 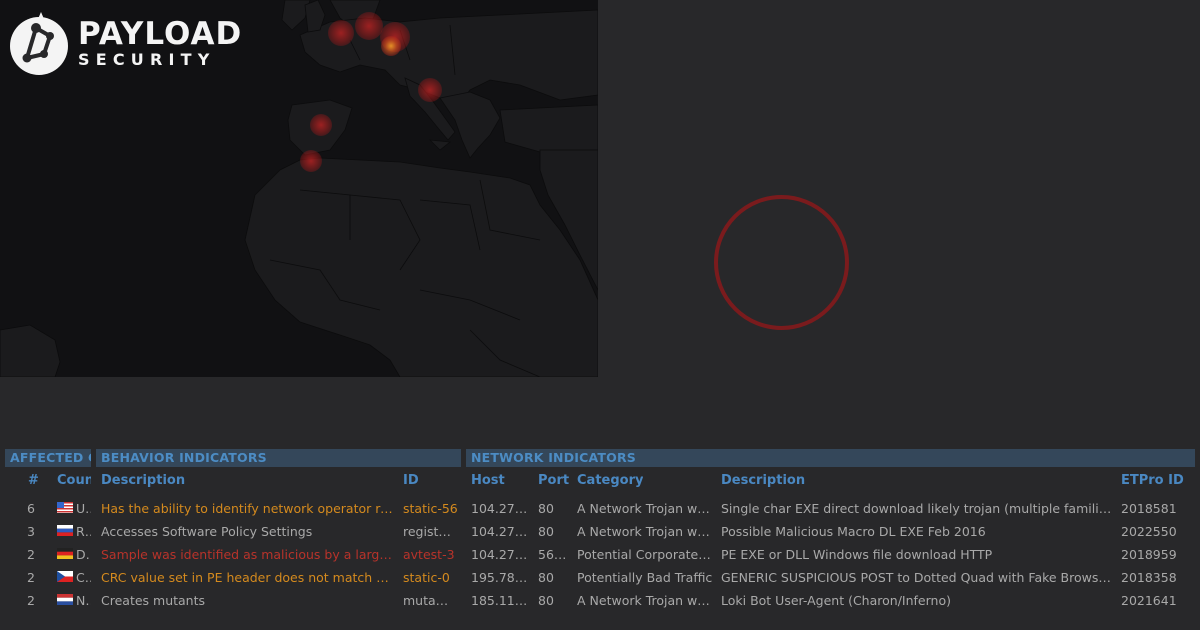 I want to click on network-host: 185.118.166.5, so click(x=500, y=600).